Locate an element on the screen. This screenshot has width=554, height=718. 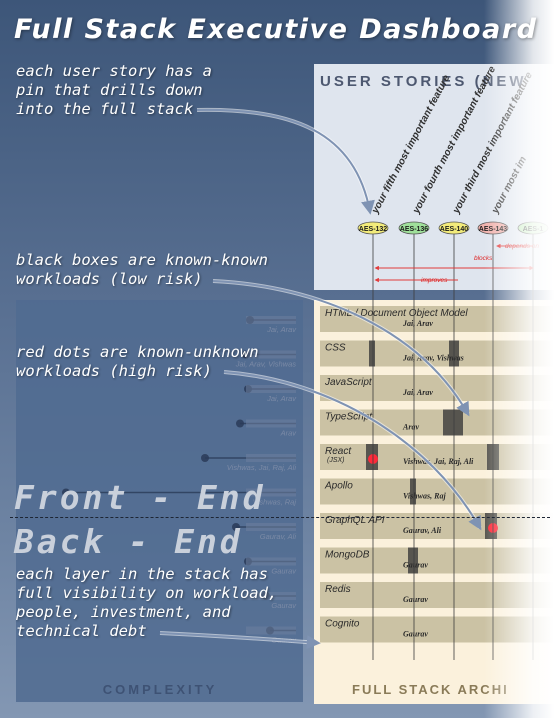
callout-arrow-risk-dot is located at coordinates (352, 451).